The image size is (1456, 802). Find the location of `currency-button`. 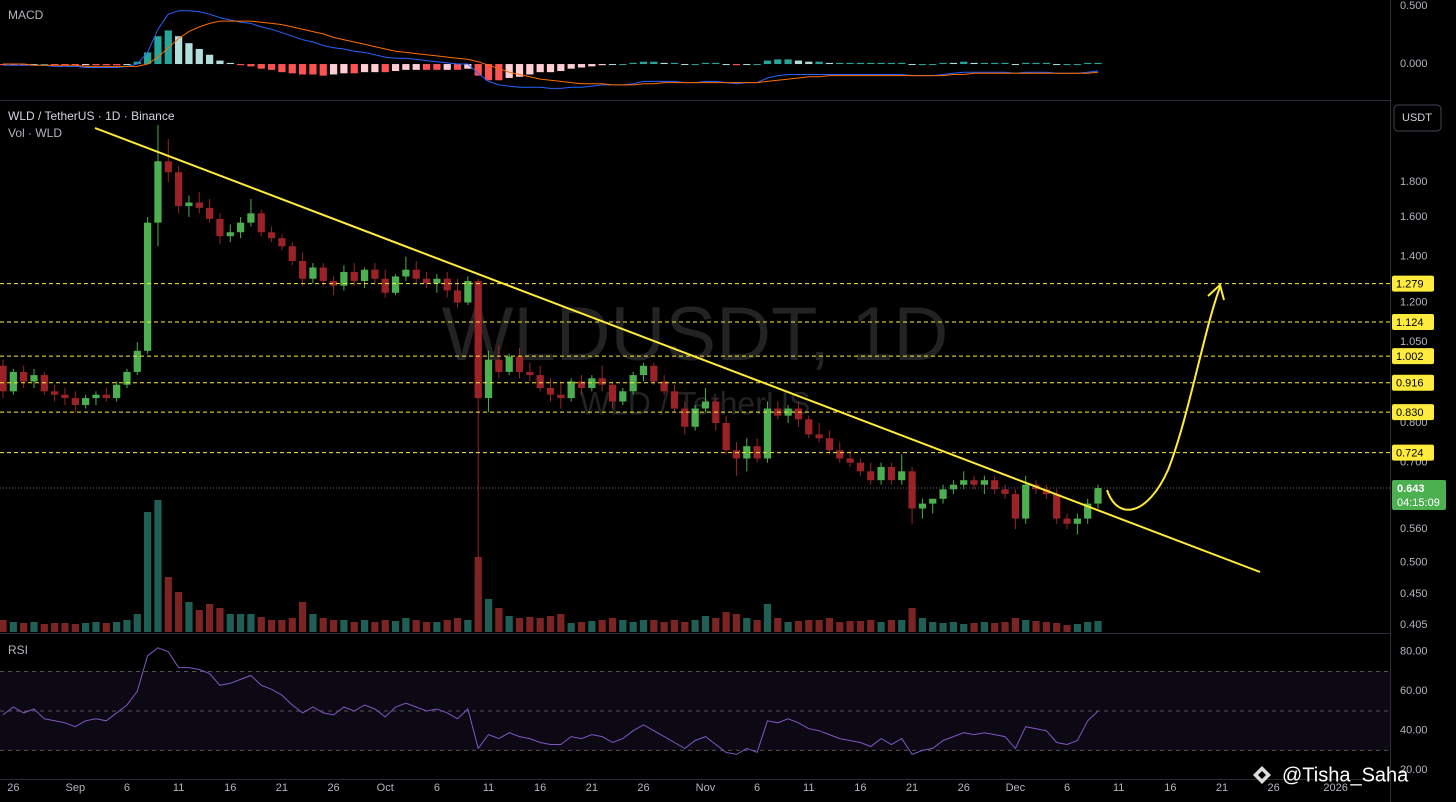

currency-button is located at coordinates (1417, 118).